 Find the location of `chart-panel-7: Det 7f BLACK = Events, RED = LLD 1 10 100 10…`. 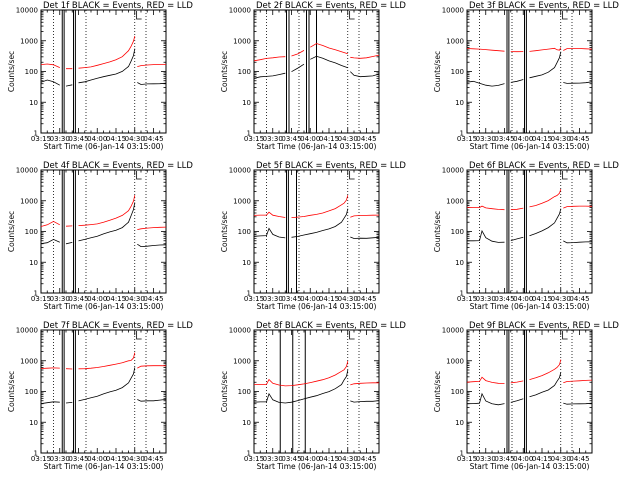

chart-panel-7: Det 7f BLACK = Events, RED = LLD 1 10 100 10… is located at coordinates (100, 396).